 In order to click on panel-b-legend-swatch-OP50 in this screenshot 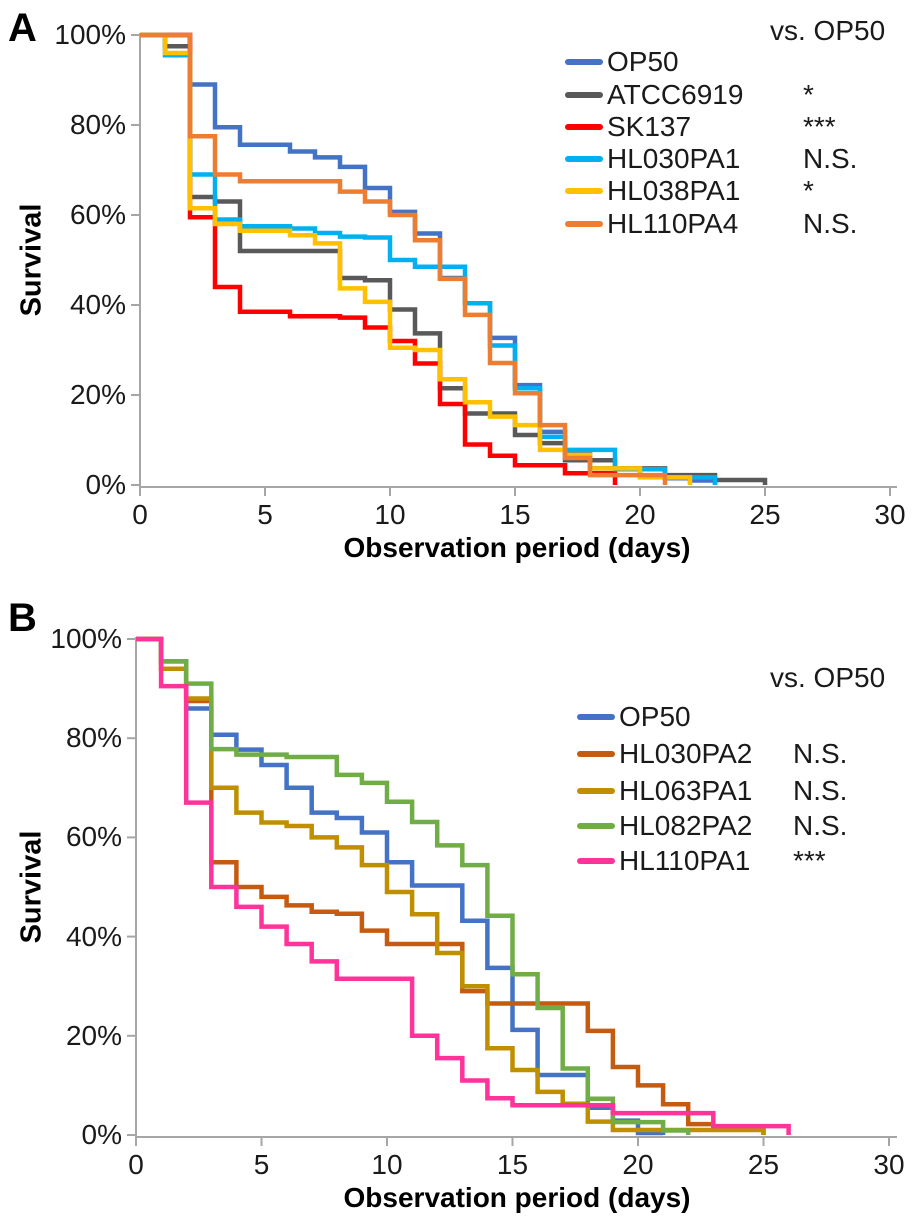, I will do `click(596, 717)`.